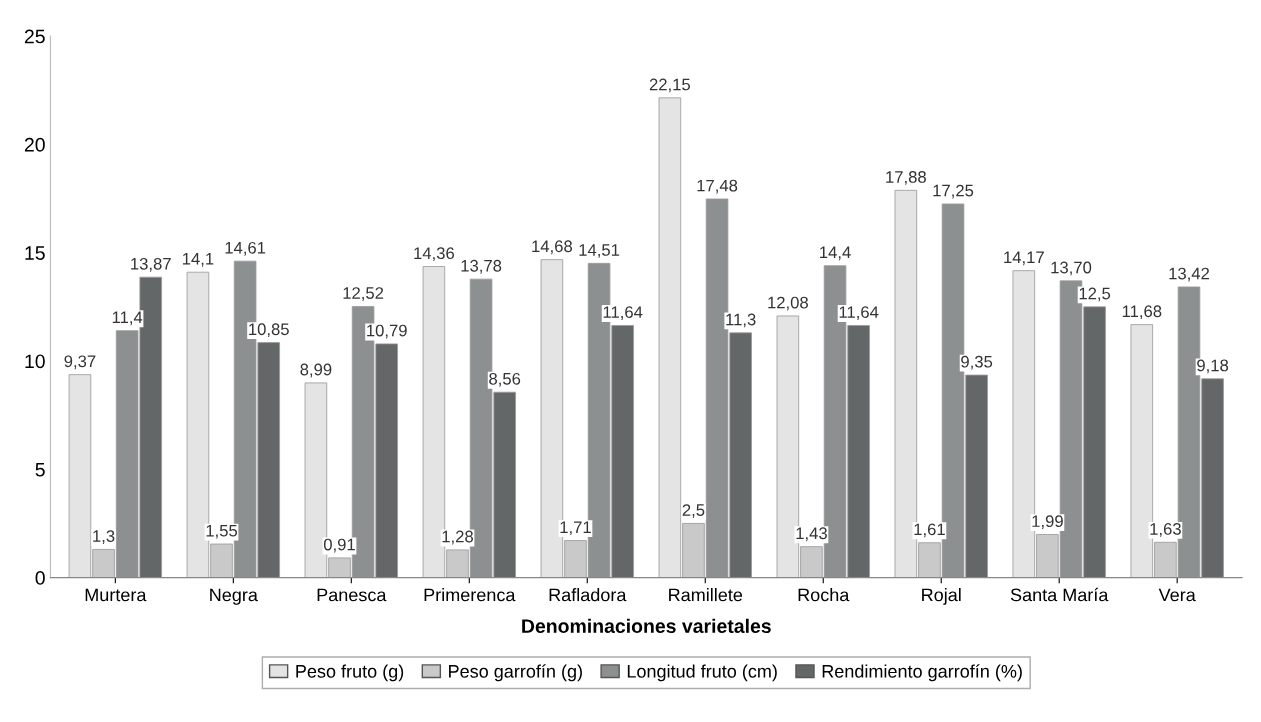 This screenshot has width=1261, height=722. What do you see at coordinates (350, 673) in the screenshot?
I see `legend-label: Peso fruto (g)` at bounding box center [350, 673].